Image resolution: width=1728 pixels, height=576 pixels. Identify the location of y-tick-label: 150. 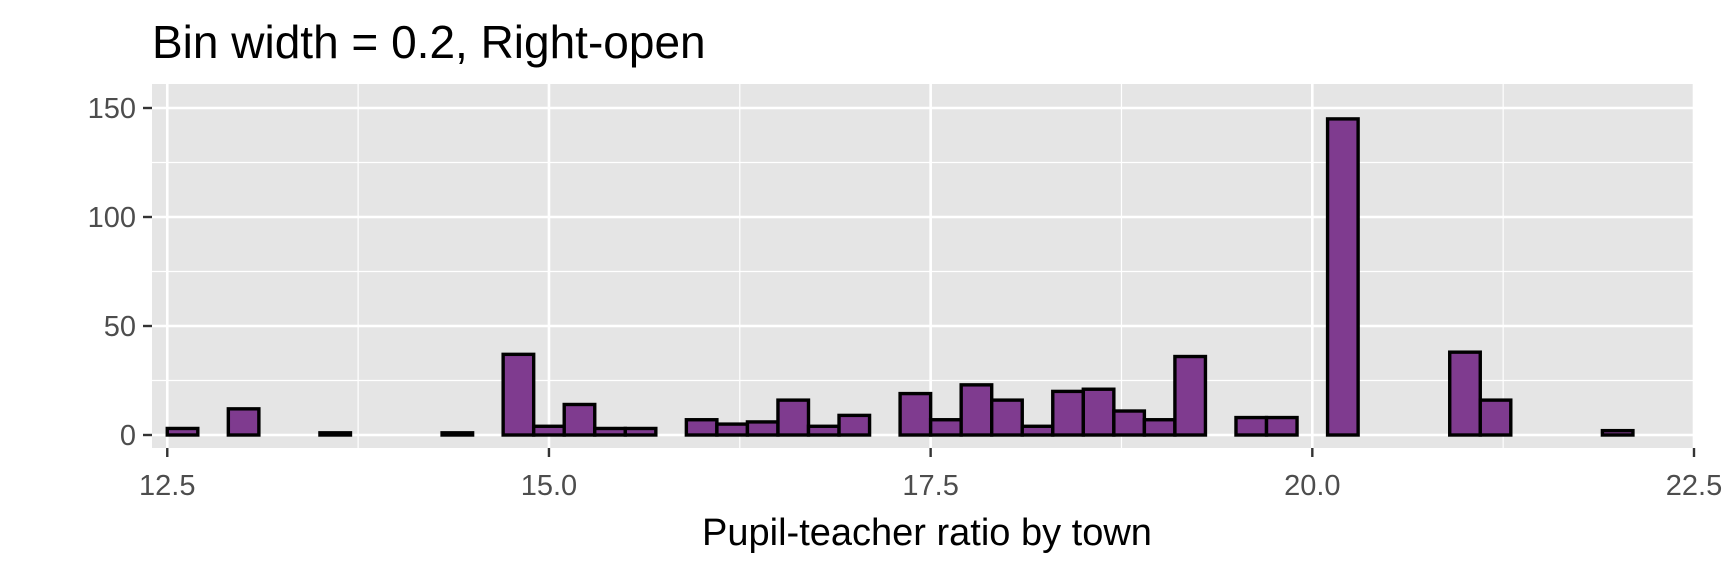
(112, 109).